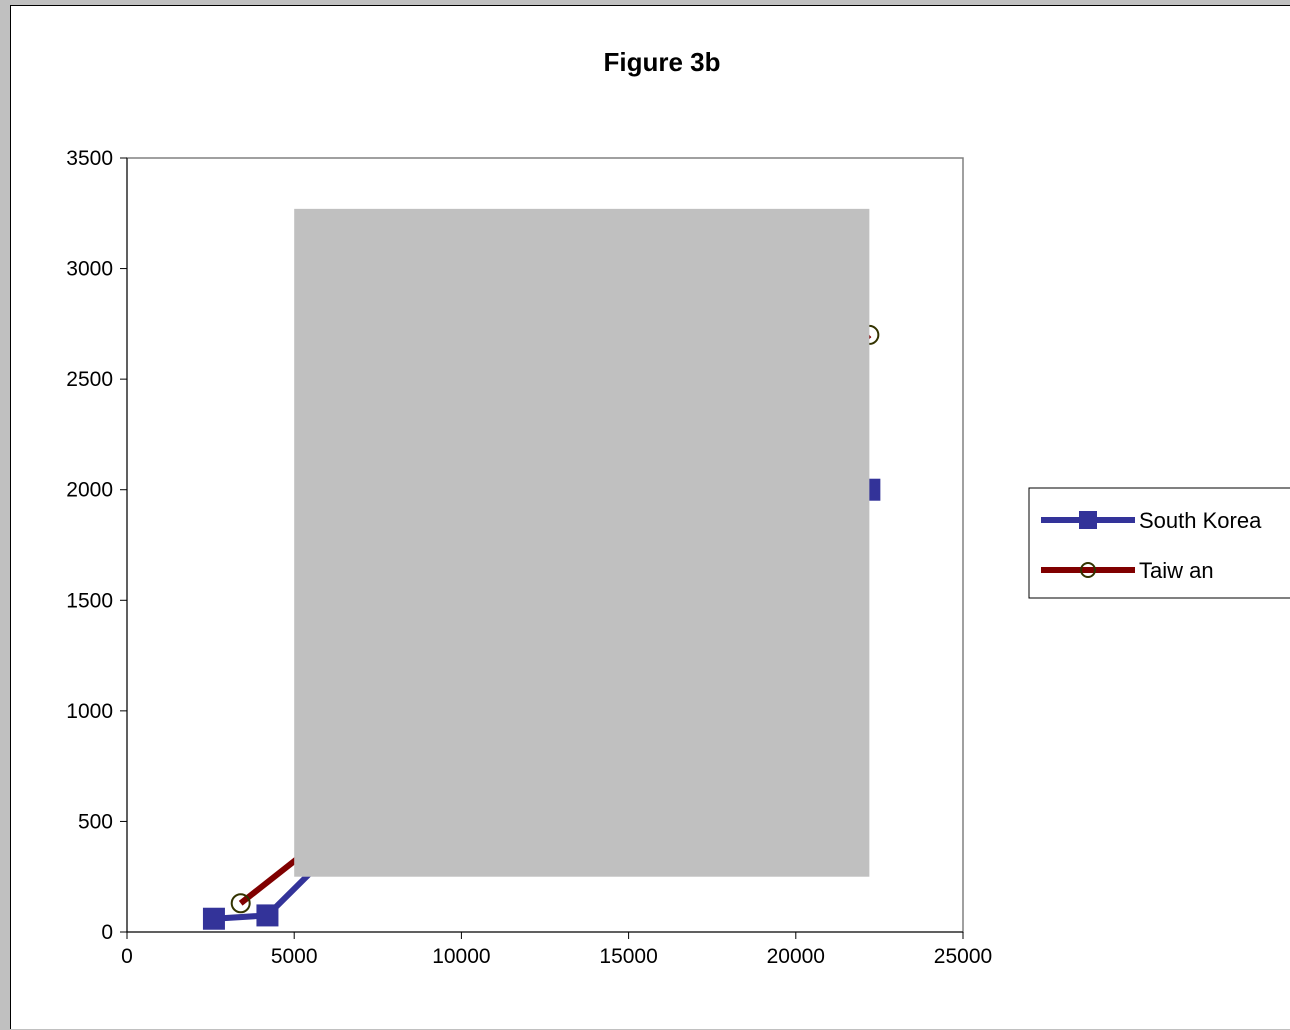  I want to click on x-tick-label: 0, so click(127, 956).